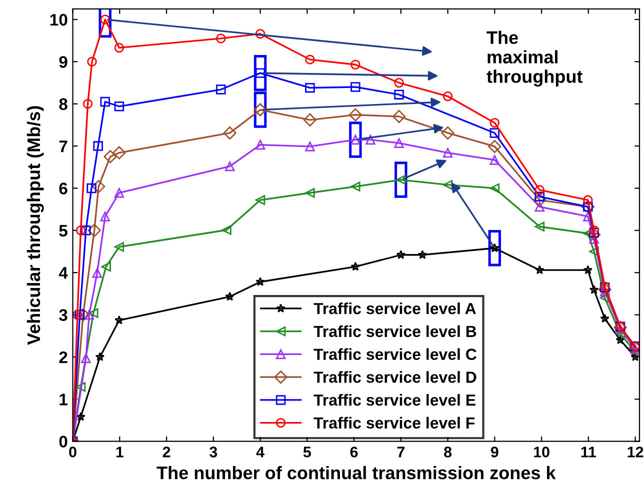 The height and width of the screenshot is (497, 644). What do you see at coordinates (59, 20) in the screenshot?
I see `y-tick-label: 10` at bounding box center [59, 20].